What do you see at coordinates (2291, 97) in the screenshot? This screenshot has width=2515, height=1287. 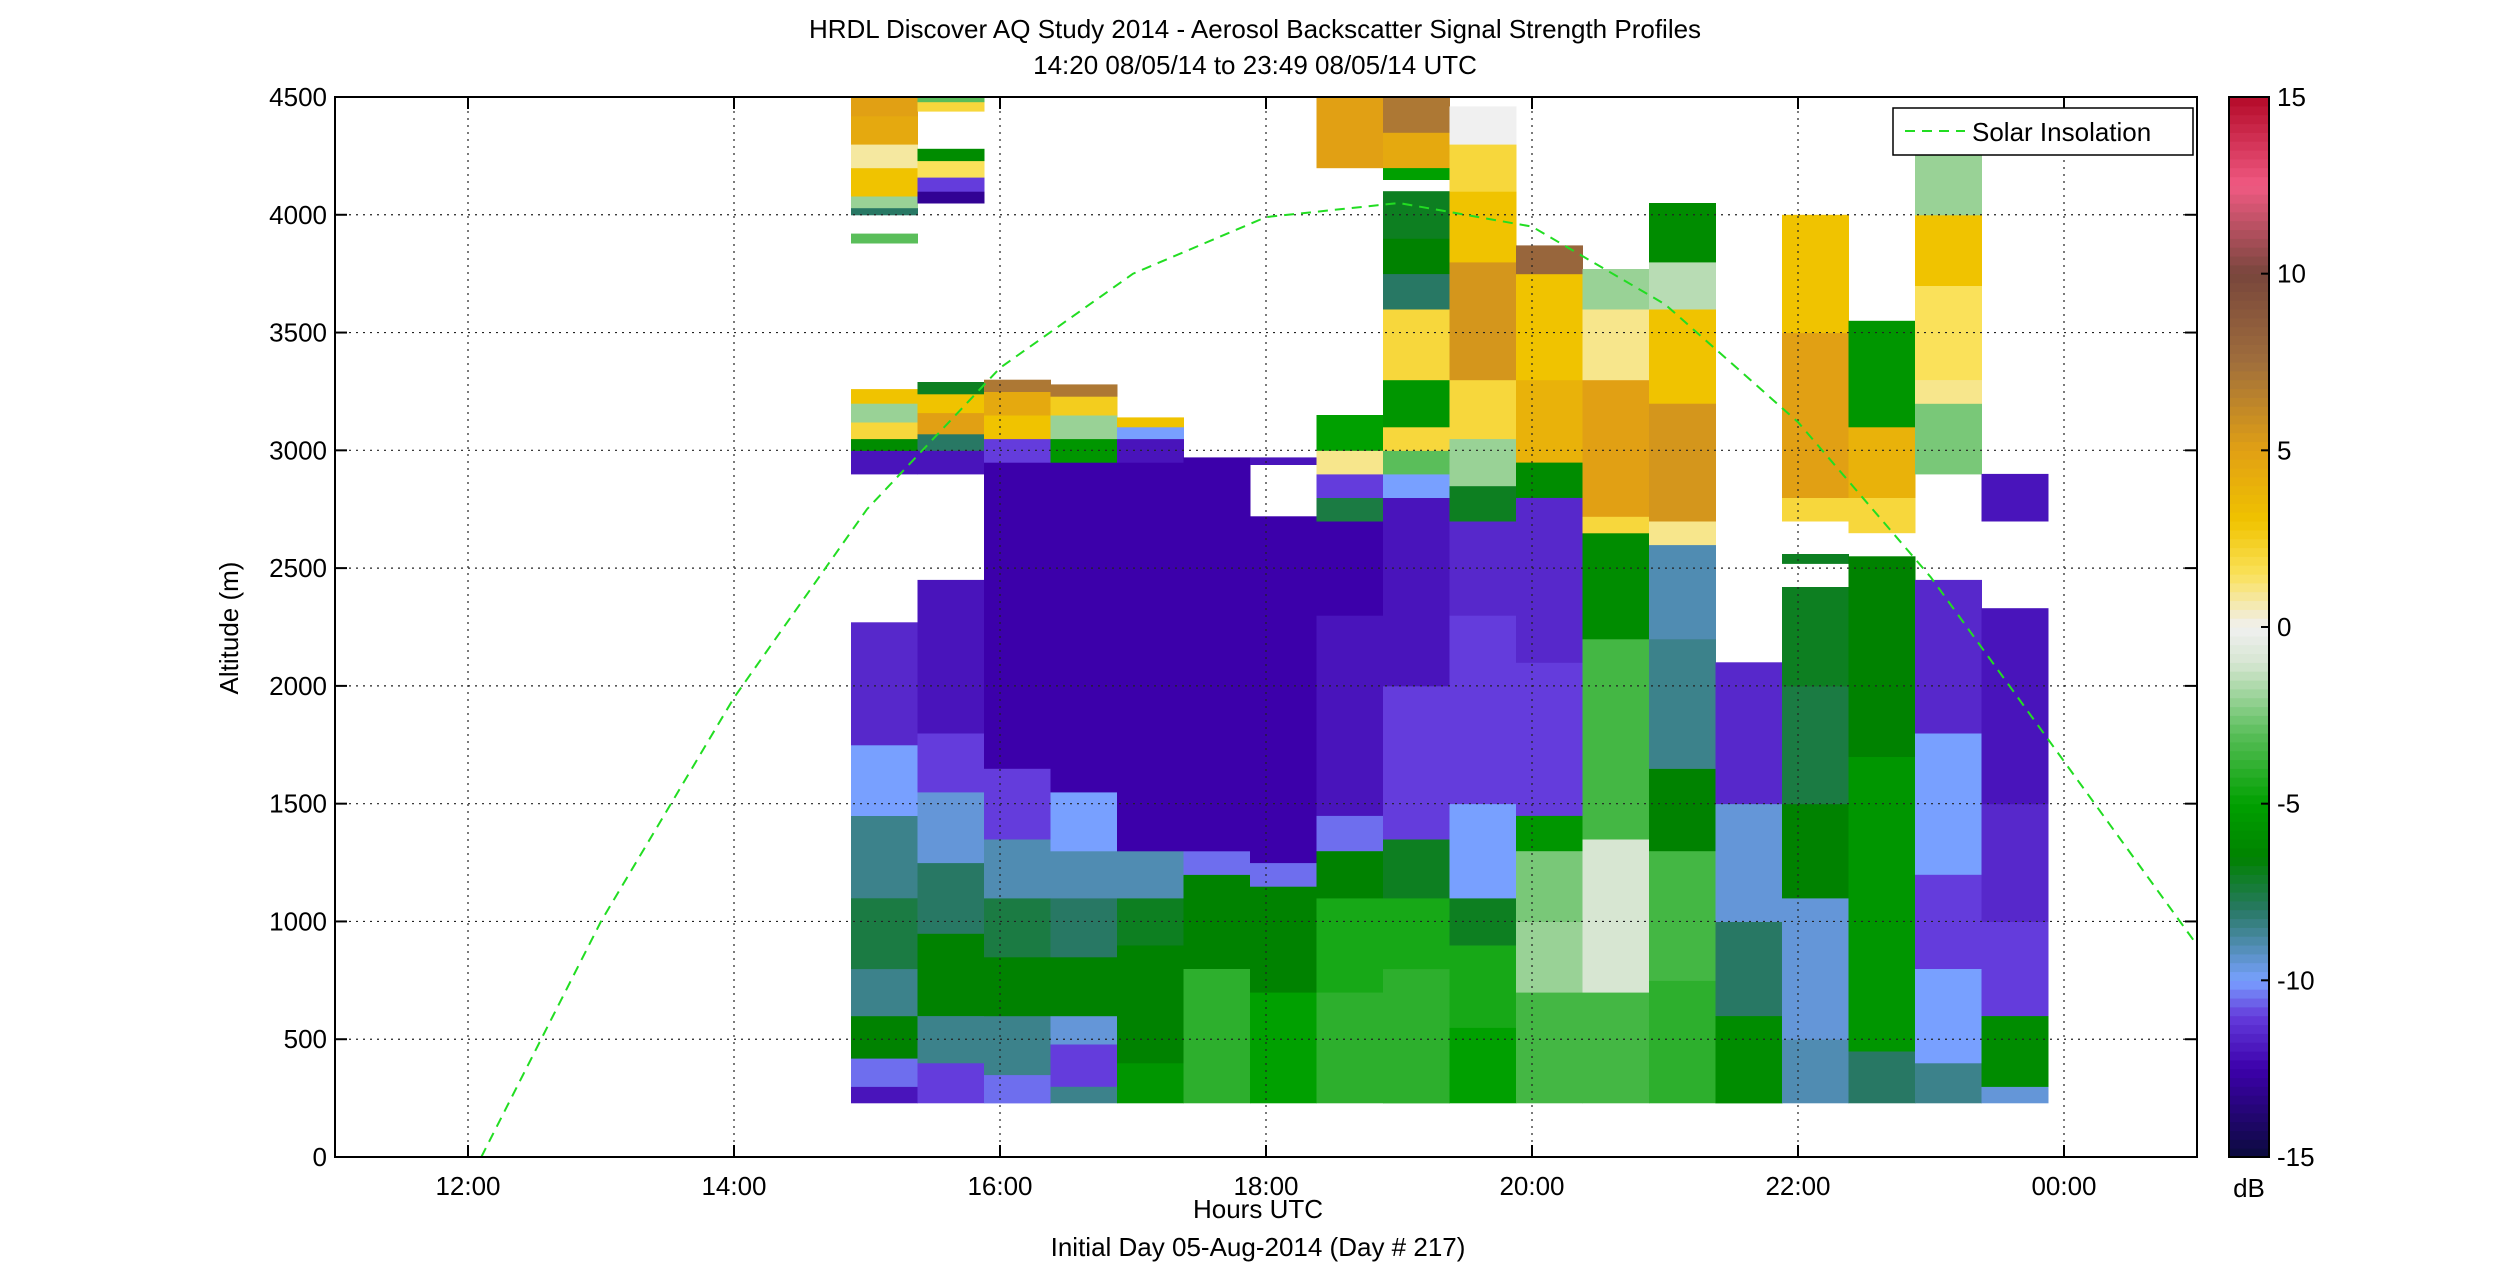 I see `colorbar-tick-label: 15` at bounding box center [2291, 97].